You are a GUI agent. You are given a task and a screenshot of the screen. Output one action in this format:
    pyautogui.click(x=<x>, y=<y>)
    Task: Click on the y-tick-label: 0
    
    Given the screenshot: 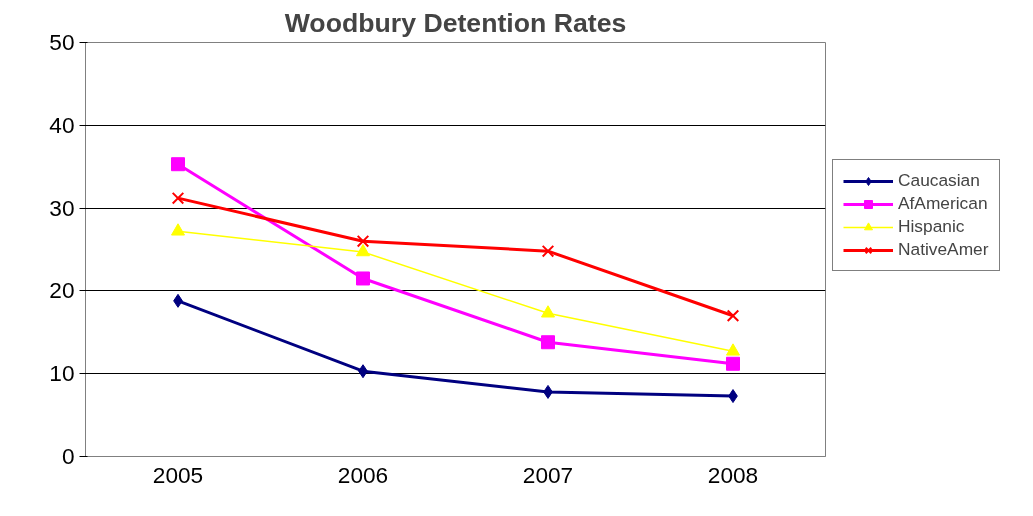 What is the action you would take?
    pyautogui.click(x=68, y=456)
    